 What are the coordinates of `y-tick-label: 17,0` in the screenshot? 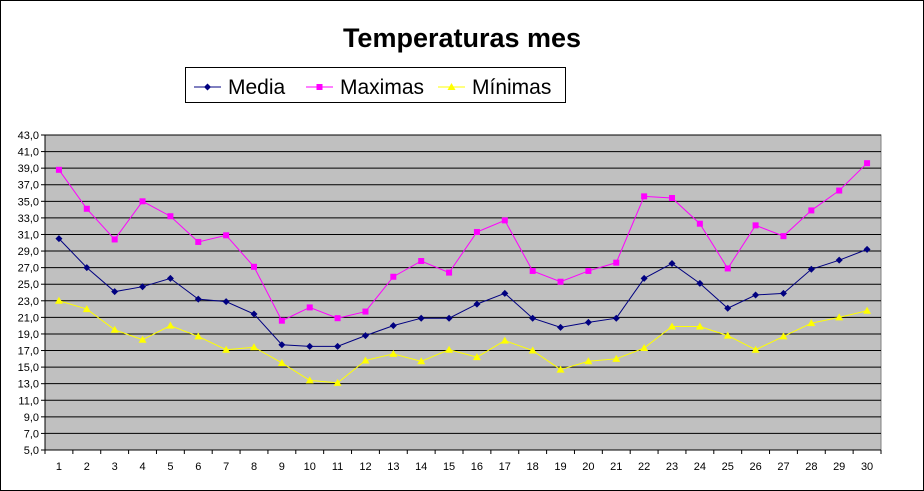 It's located at (28, 352).